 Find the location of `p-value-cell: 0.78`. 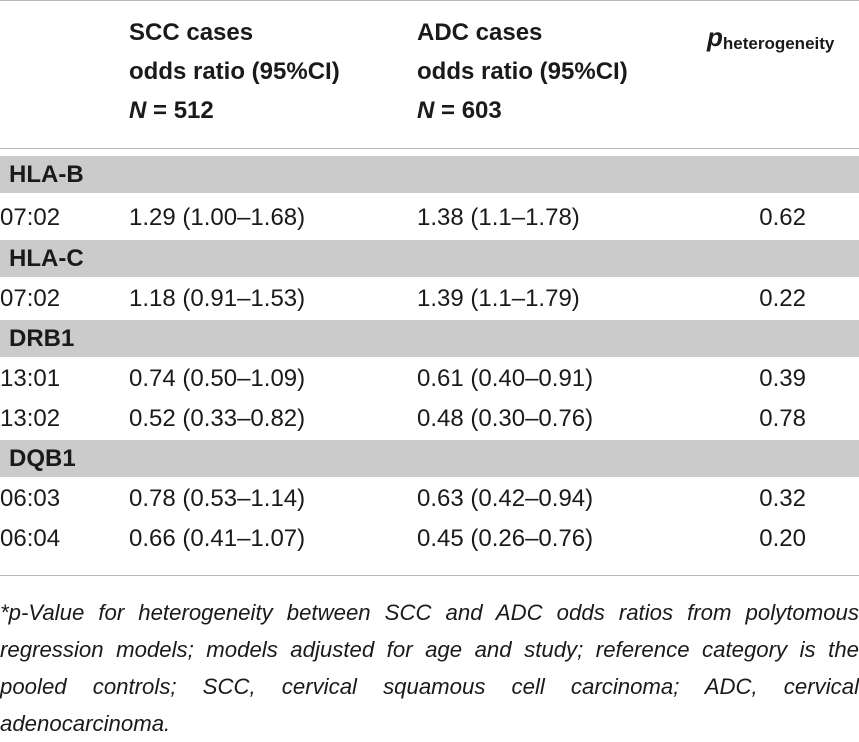

p-value-cell: 0.78 is located at coordinates (782, 418).